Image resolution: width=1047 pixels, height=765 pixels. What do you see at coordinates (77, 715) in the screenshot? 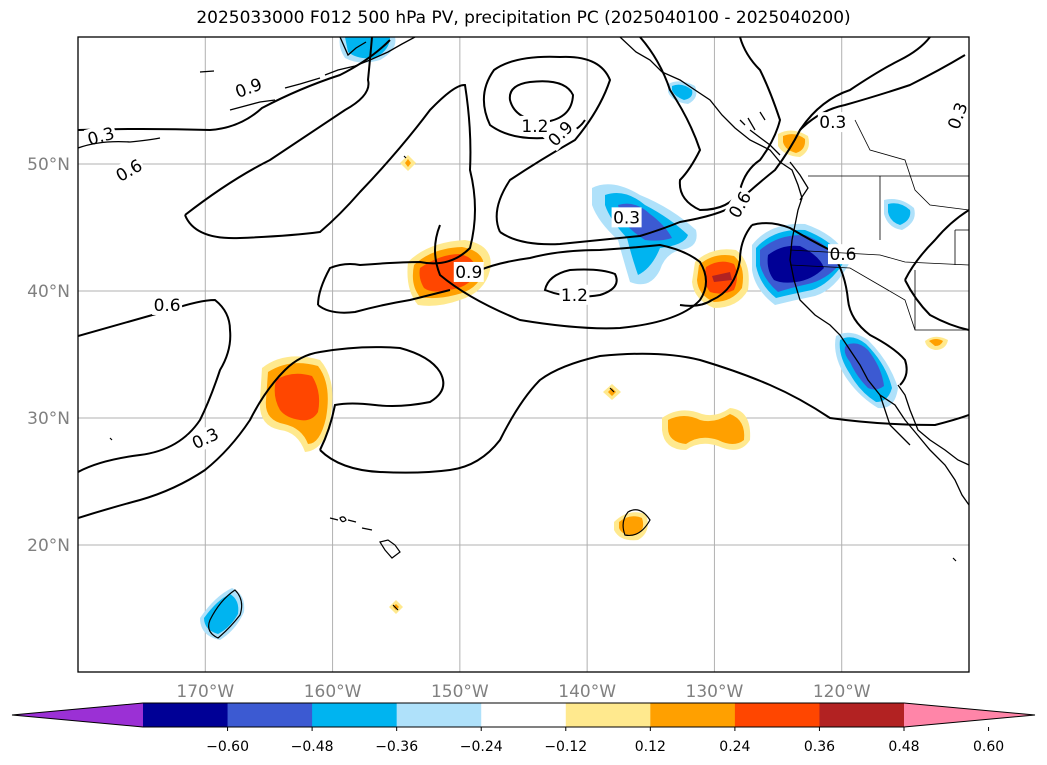
I see `colorbar-extend-low` at bounding box center [77, 715].